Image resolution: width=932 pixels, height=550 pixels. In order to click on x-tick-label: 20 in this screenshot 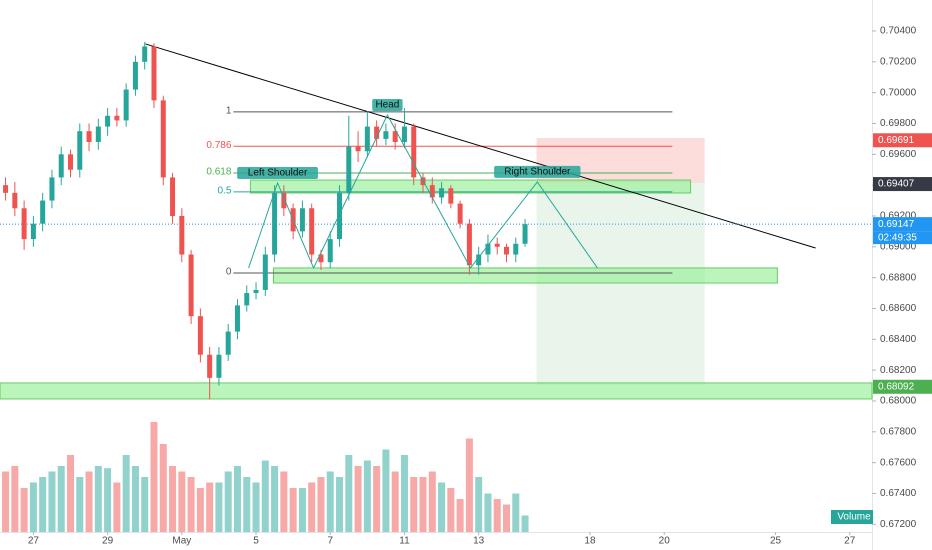, I will do `click(665, 541)`.